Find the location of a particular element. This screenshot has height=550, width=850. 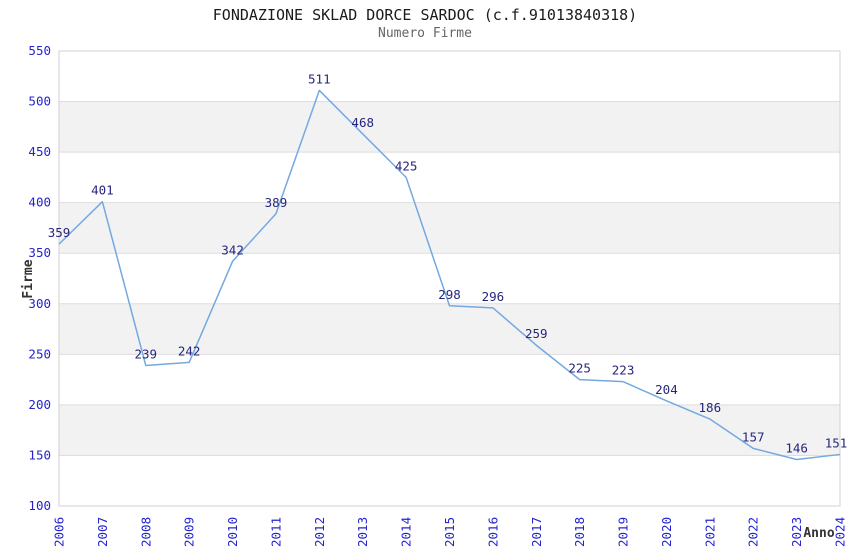

x-tick-label: 2007 is located at coordinates (102, 532).